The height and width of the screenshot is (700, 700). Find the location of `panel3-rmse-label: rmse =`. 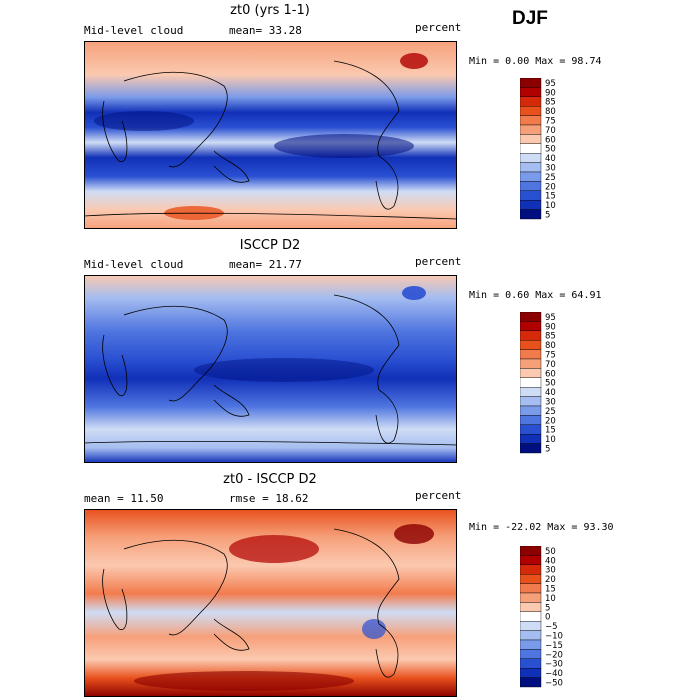

panel3-rmse-label: rmse = is located at coordinates (249, 498).